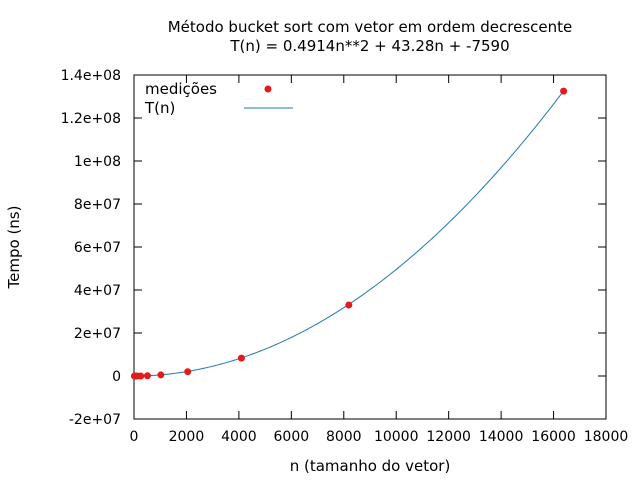 This screenshot has height=480, width=640. I want to click on legend-label-medicoes: medições, so click(181, 89).